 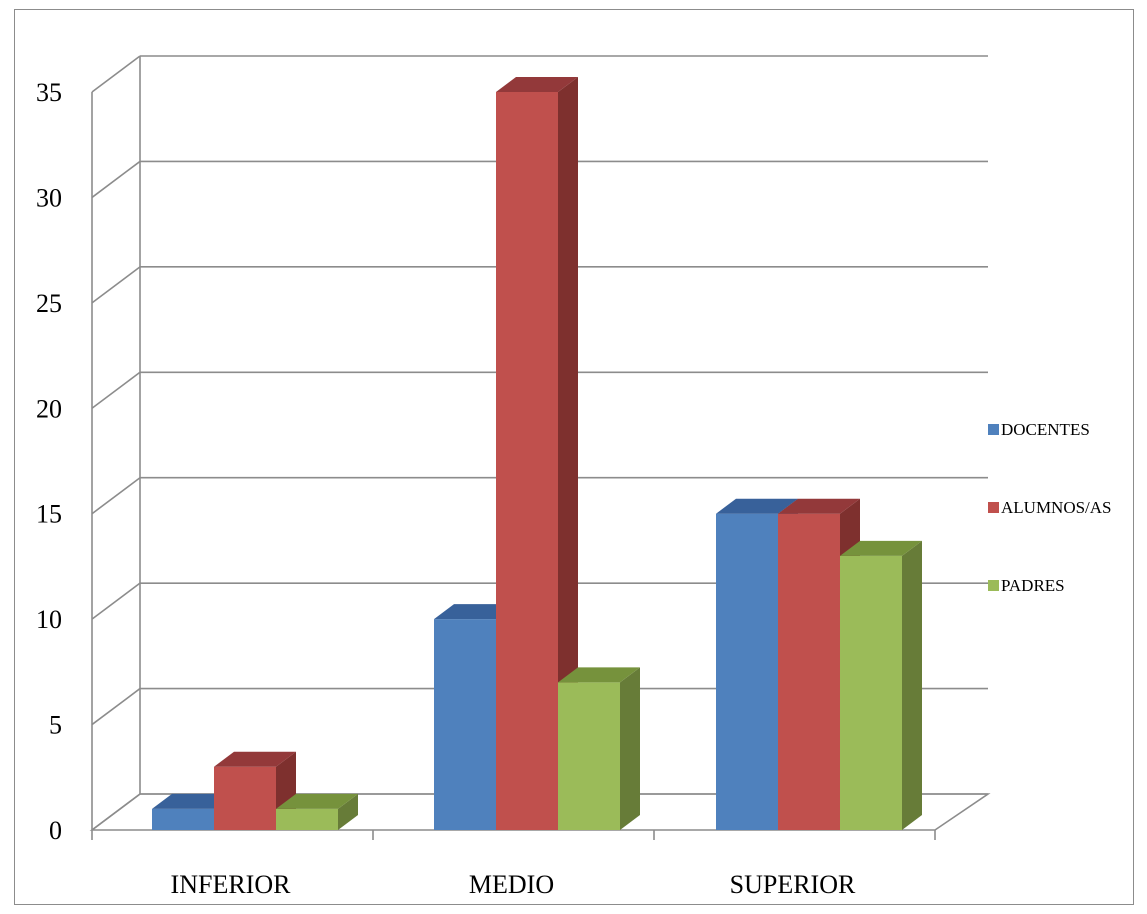 What do you see at coordinates (1056, 507) in the screenshot?
I see `legend-label: ALUMNOS/AS` at bounding box center [1056, 507].